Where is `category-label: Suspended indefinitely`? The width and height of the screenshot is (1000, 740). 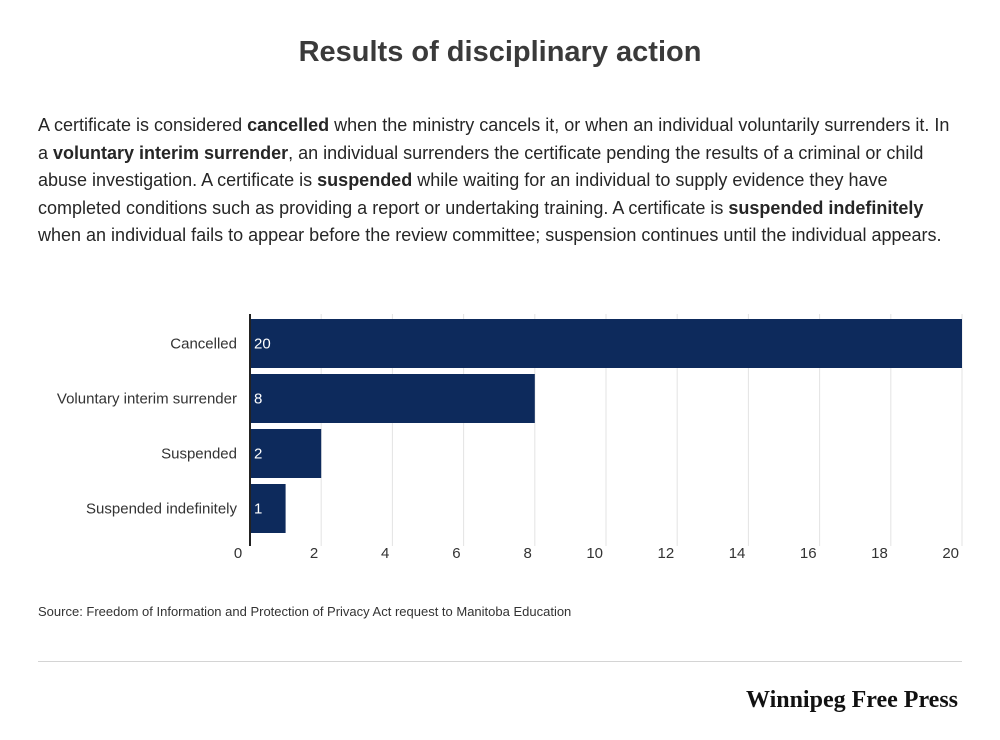
category-label: Suspended indefinitely is located at coordinates (161, 509).